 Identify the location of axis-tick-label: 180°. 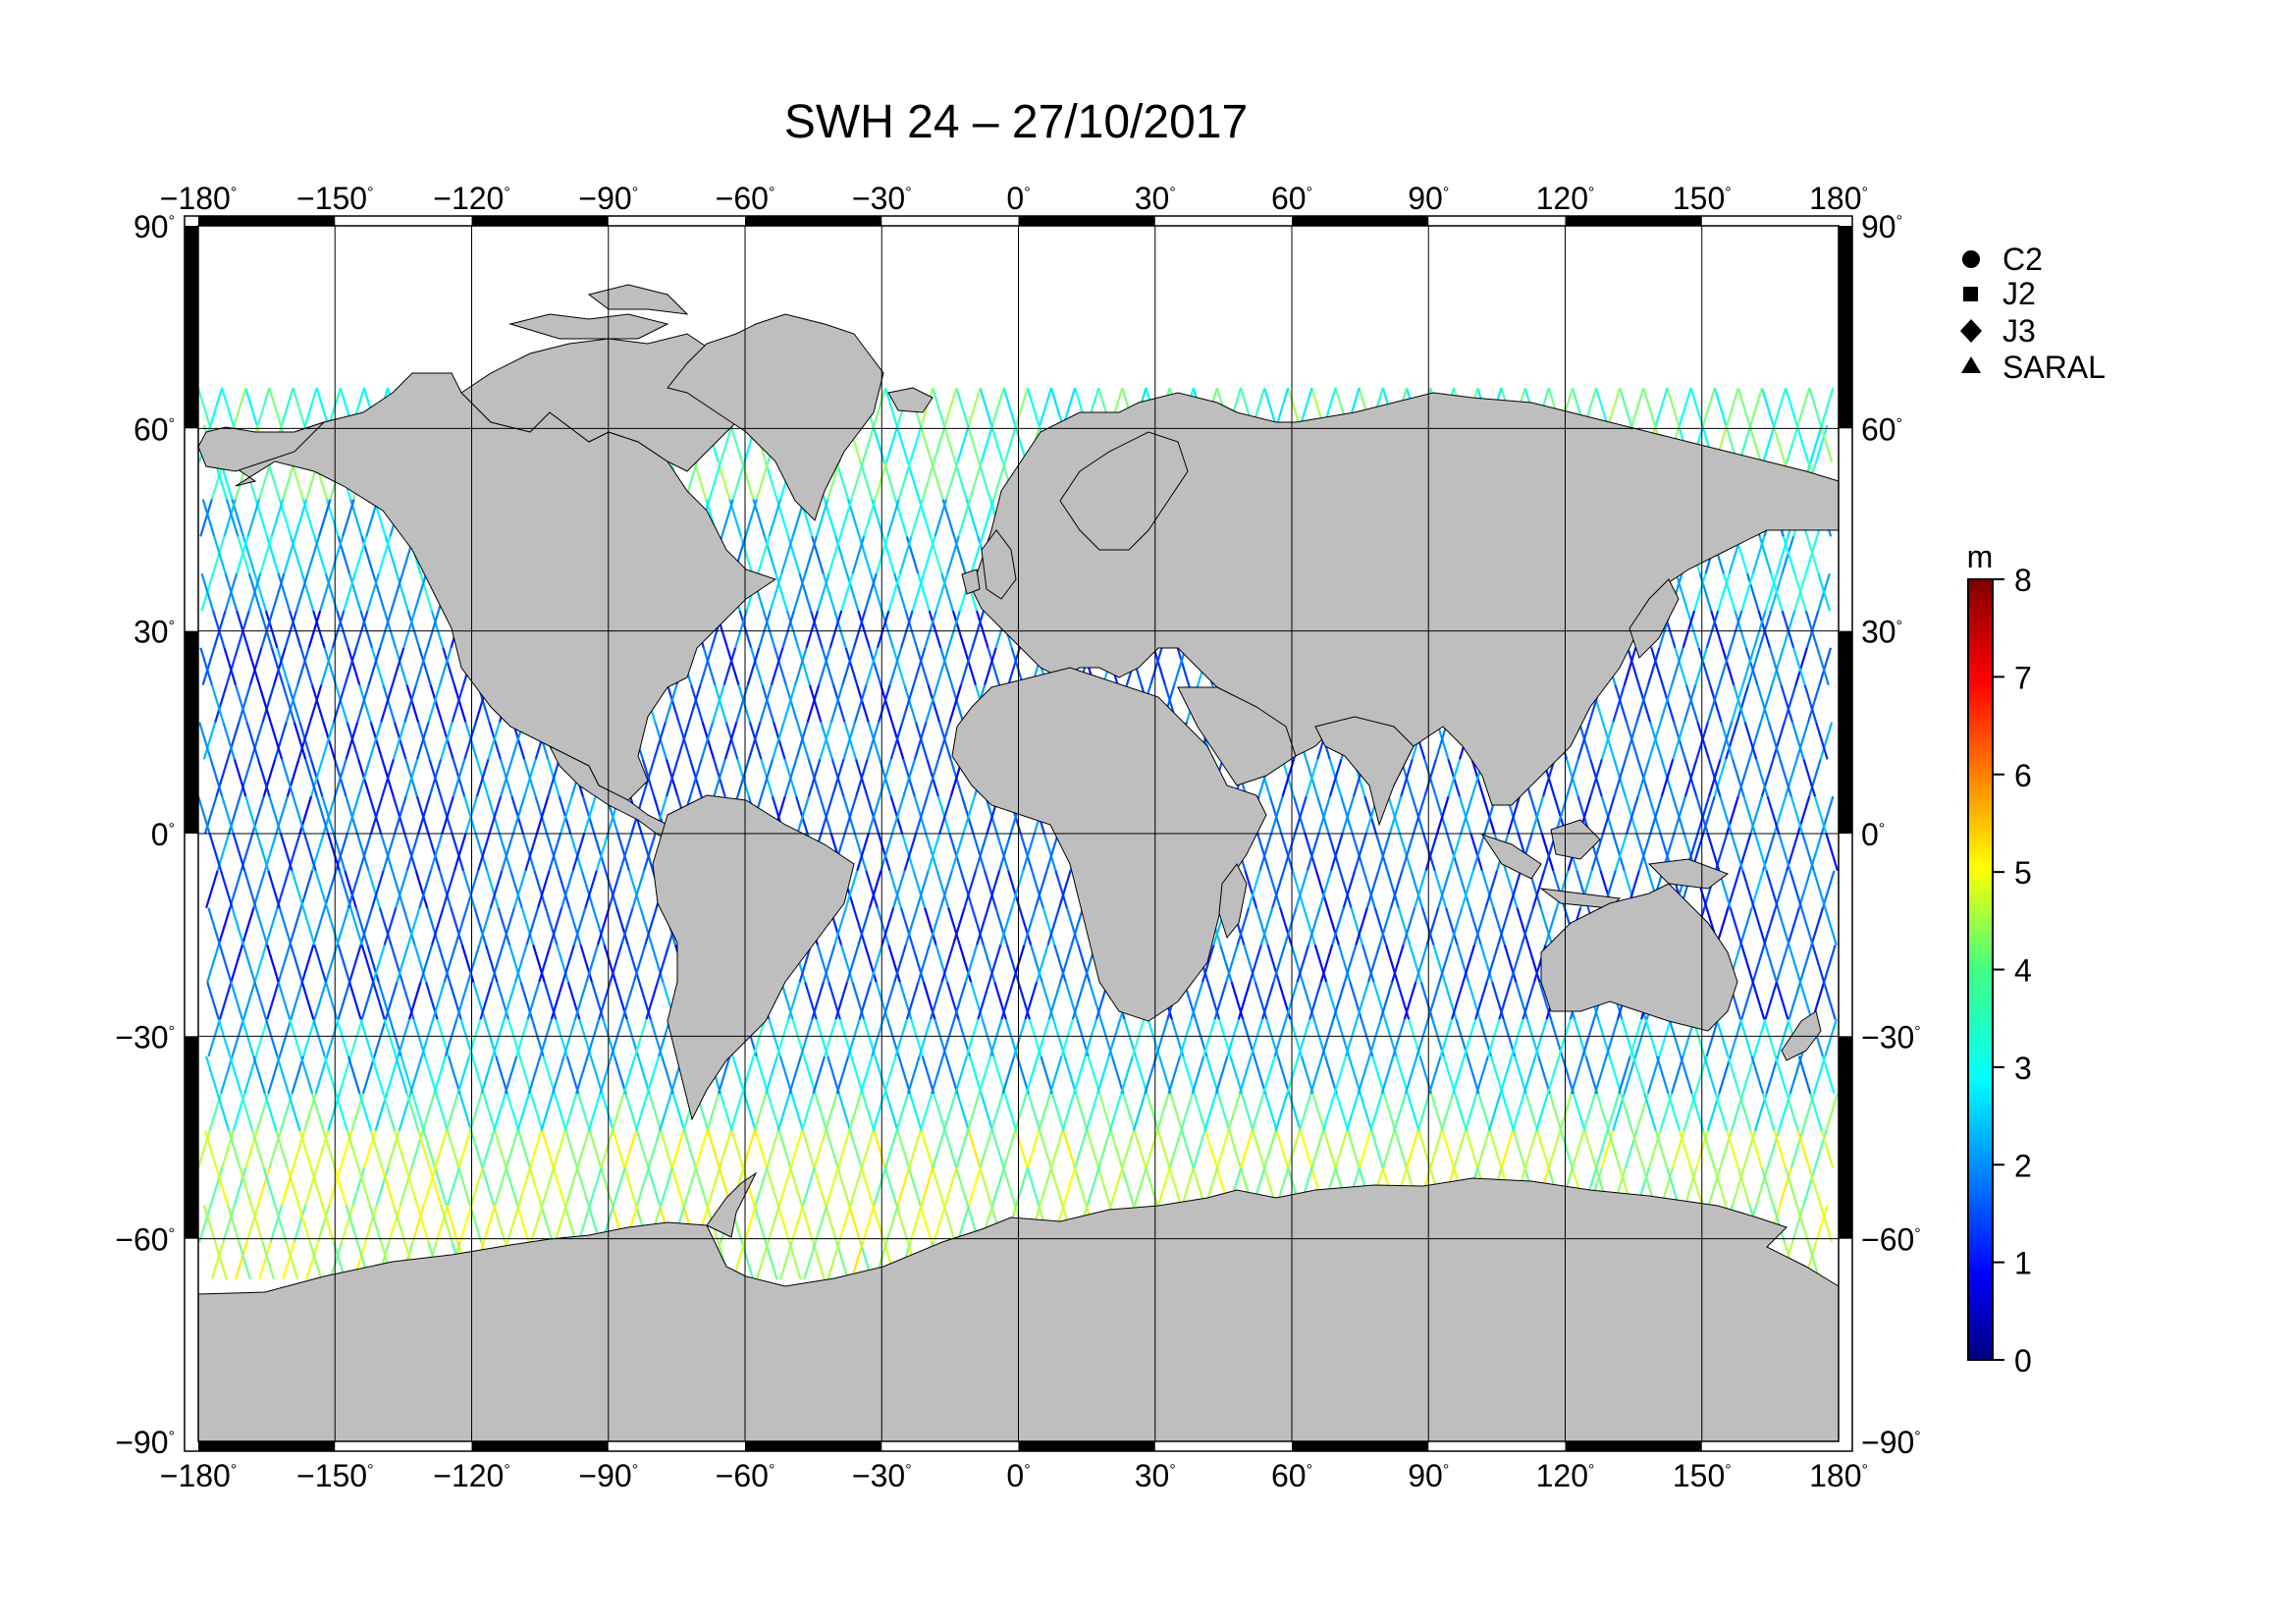
(1839, 1475).